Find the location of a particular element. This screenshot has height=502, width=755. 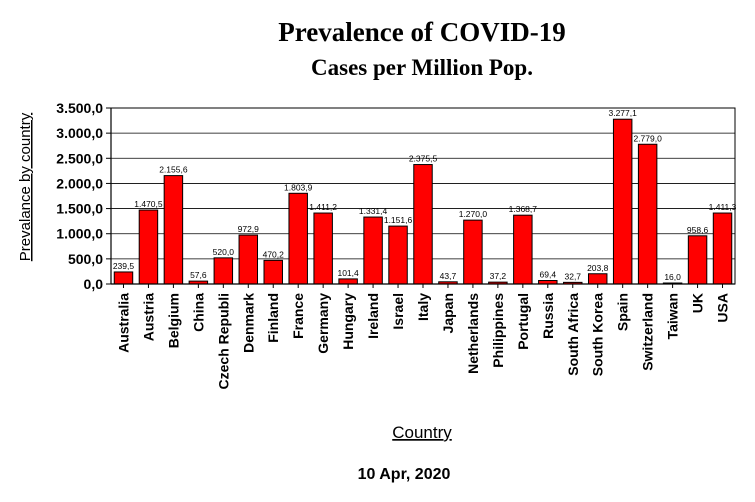

x-tick-label: France is located at coordinates (298, 316).